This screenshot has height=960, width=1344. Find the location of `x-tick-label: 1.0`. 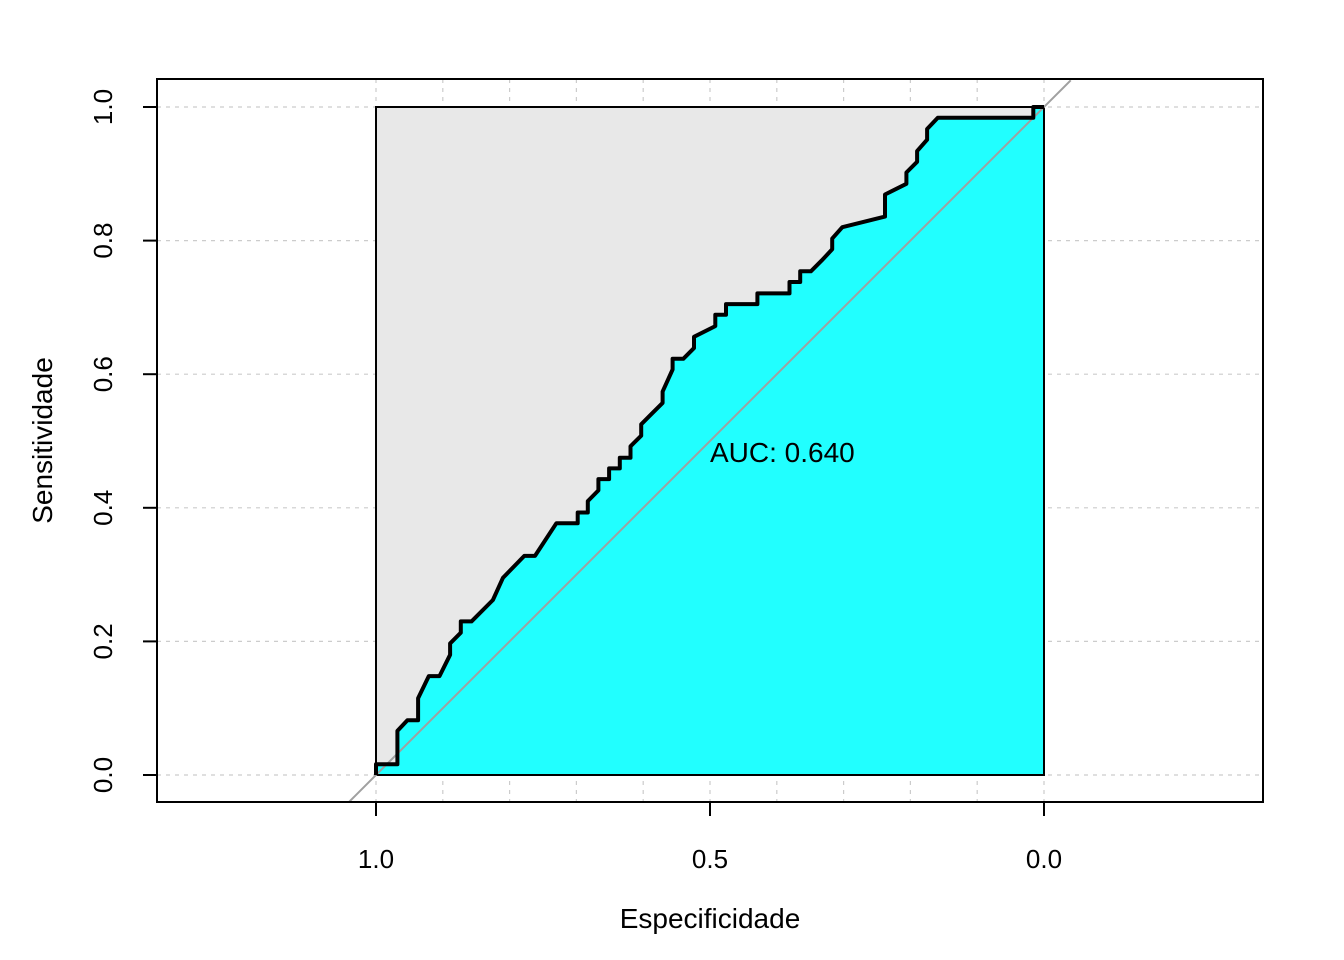

x-tick-label: 1.0 is located at coordinates (376, 859).